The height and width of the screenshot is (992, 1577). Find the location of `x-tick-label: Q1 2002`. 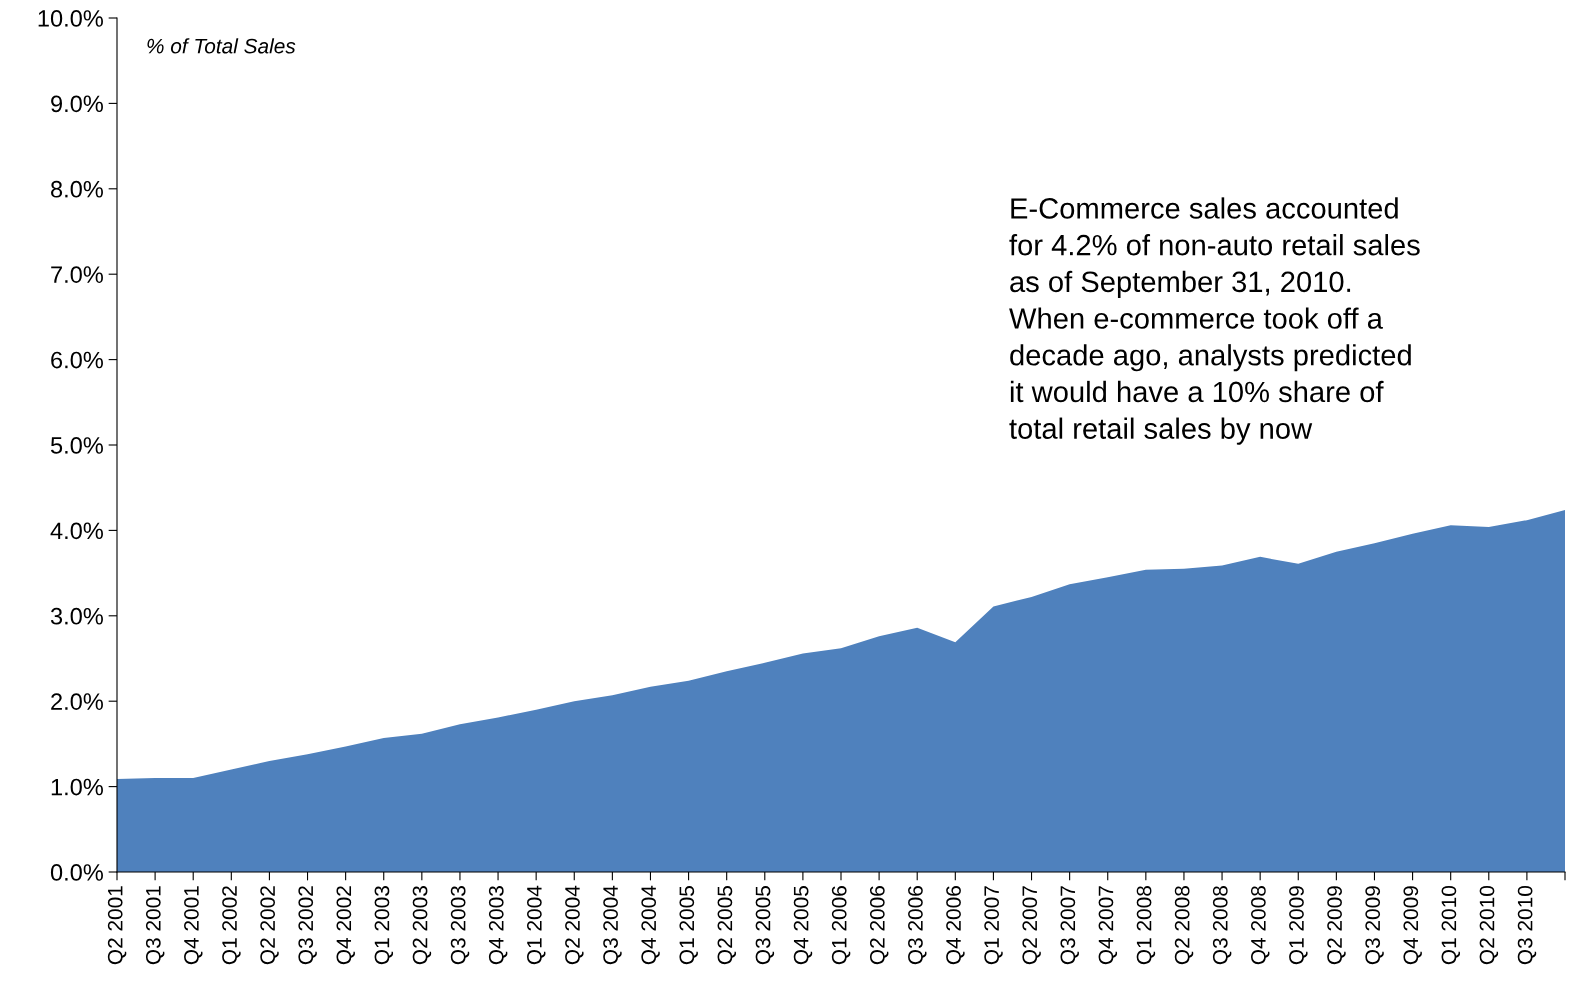

x-tick-label: Q1 2002 is located at coordinates (231, 925).